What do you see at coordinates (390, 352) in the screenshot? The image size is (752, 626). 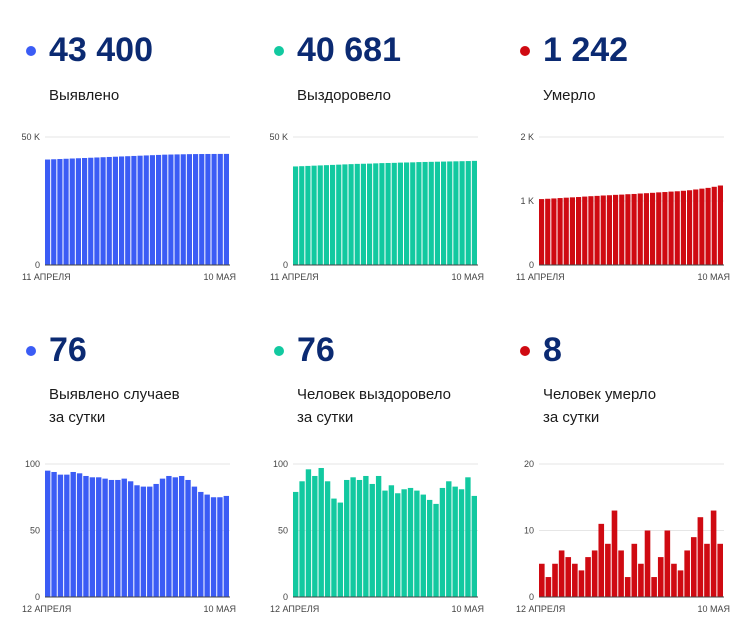 I see `panel-header: 76` at bounding box center [390, 352].